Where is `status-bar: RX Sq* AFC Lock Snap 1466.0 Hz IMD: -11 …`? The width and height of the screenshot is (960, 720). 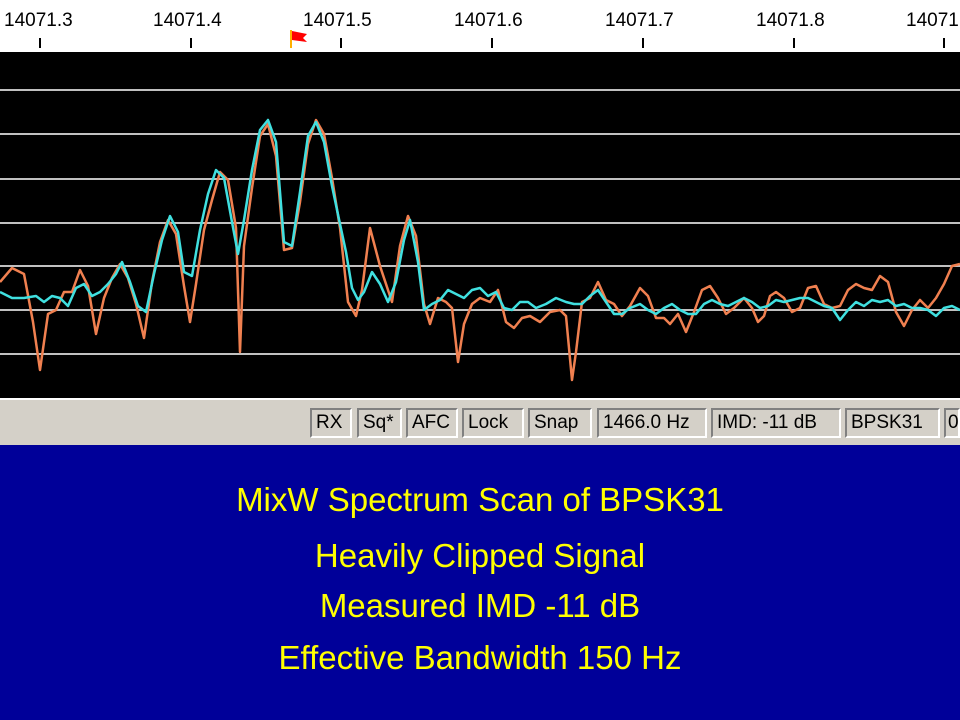
status-bar: RX Sq* AFC Lock Snap 1466.0 Hz IMD: -11 … is located at coordinates (480, 421).